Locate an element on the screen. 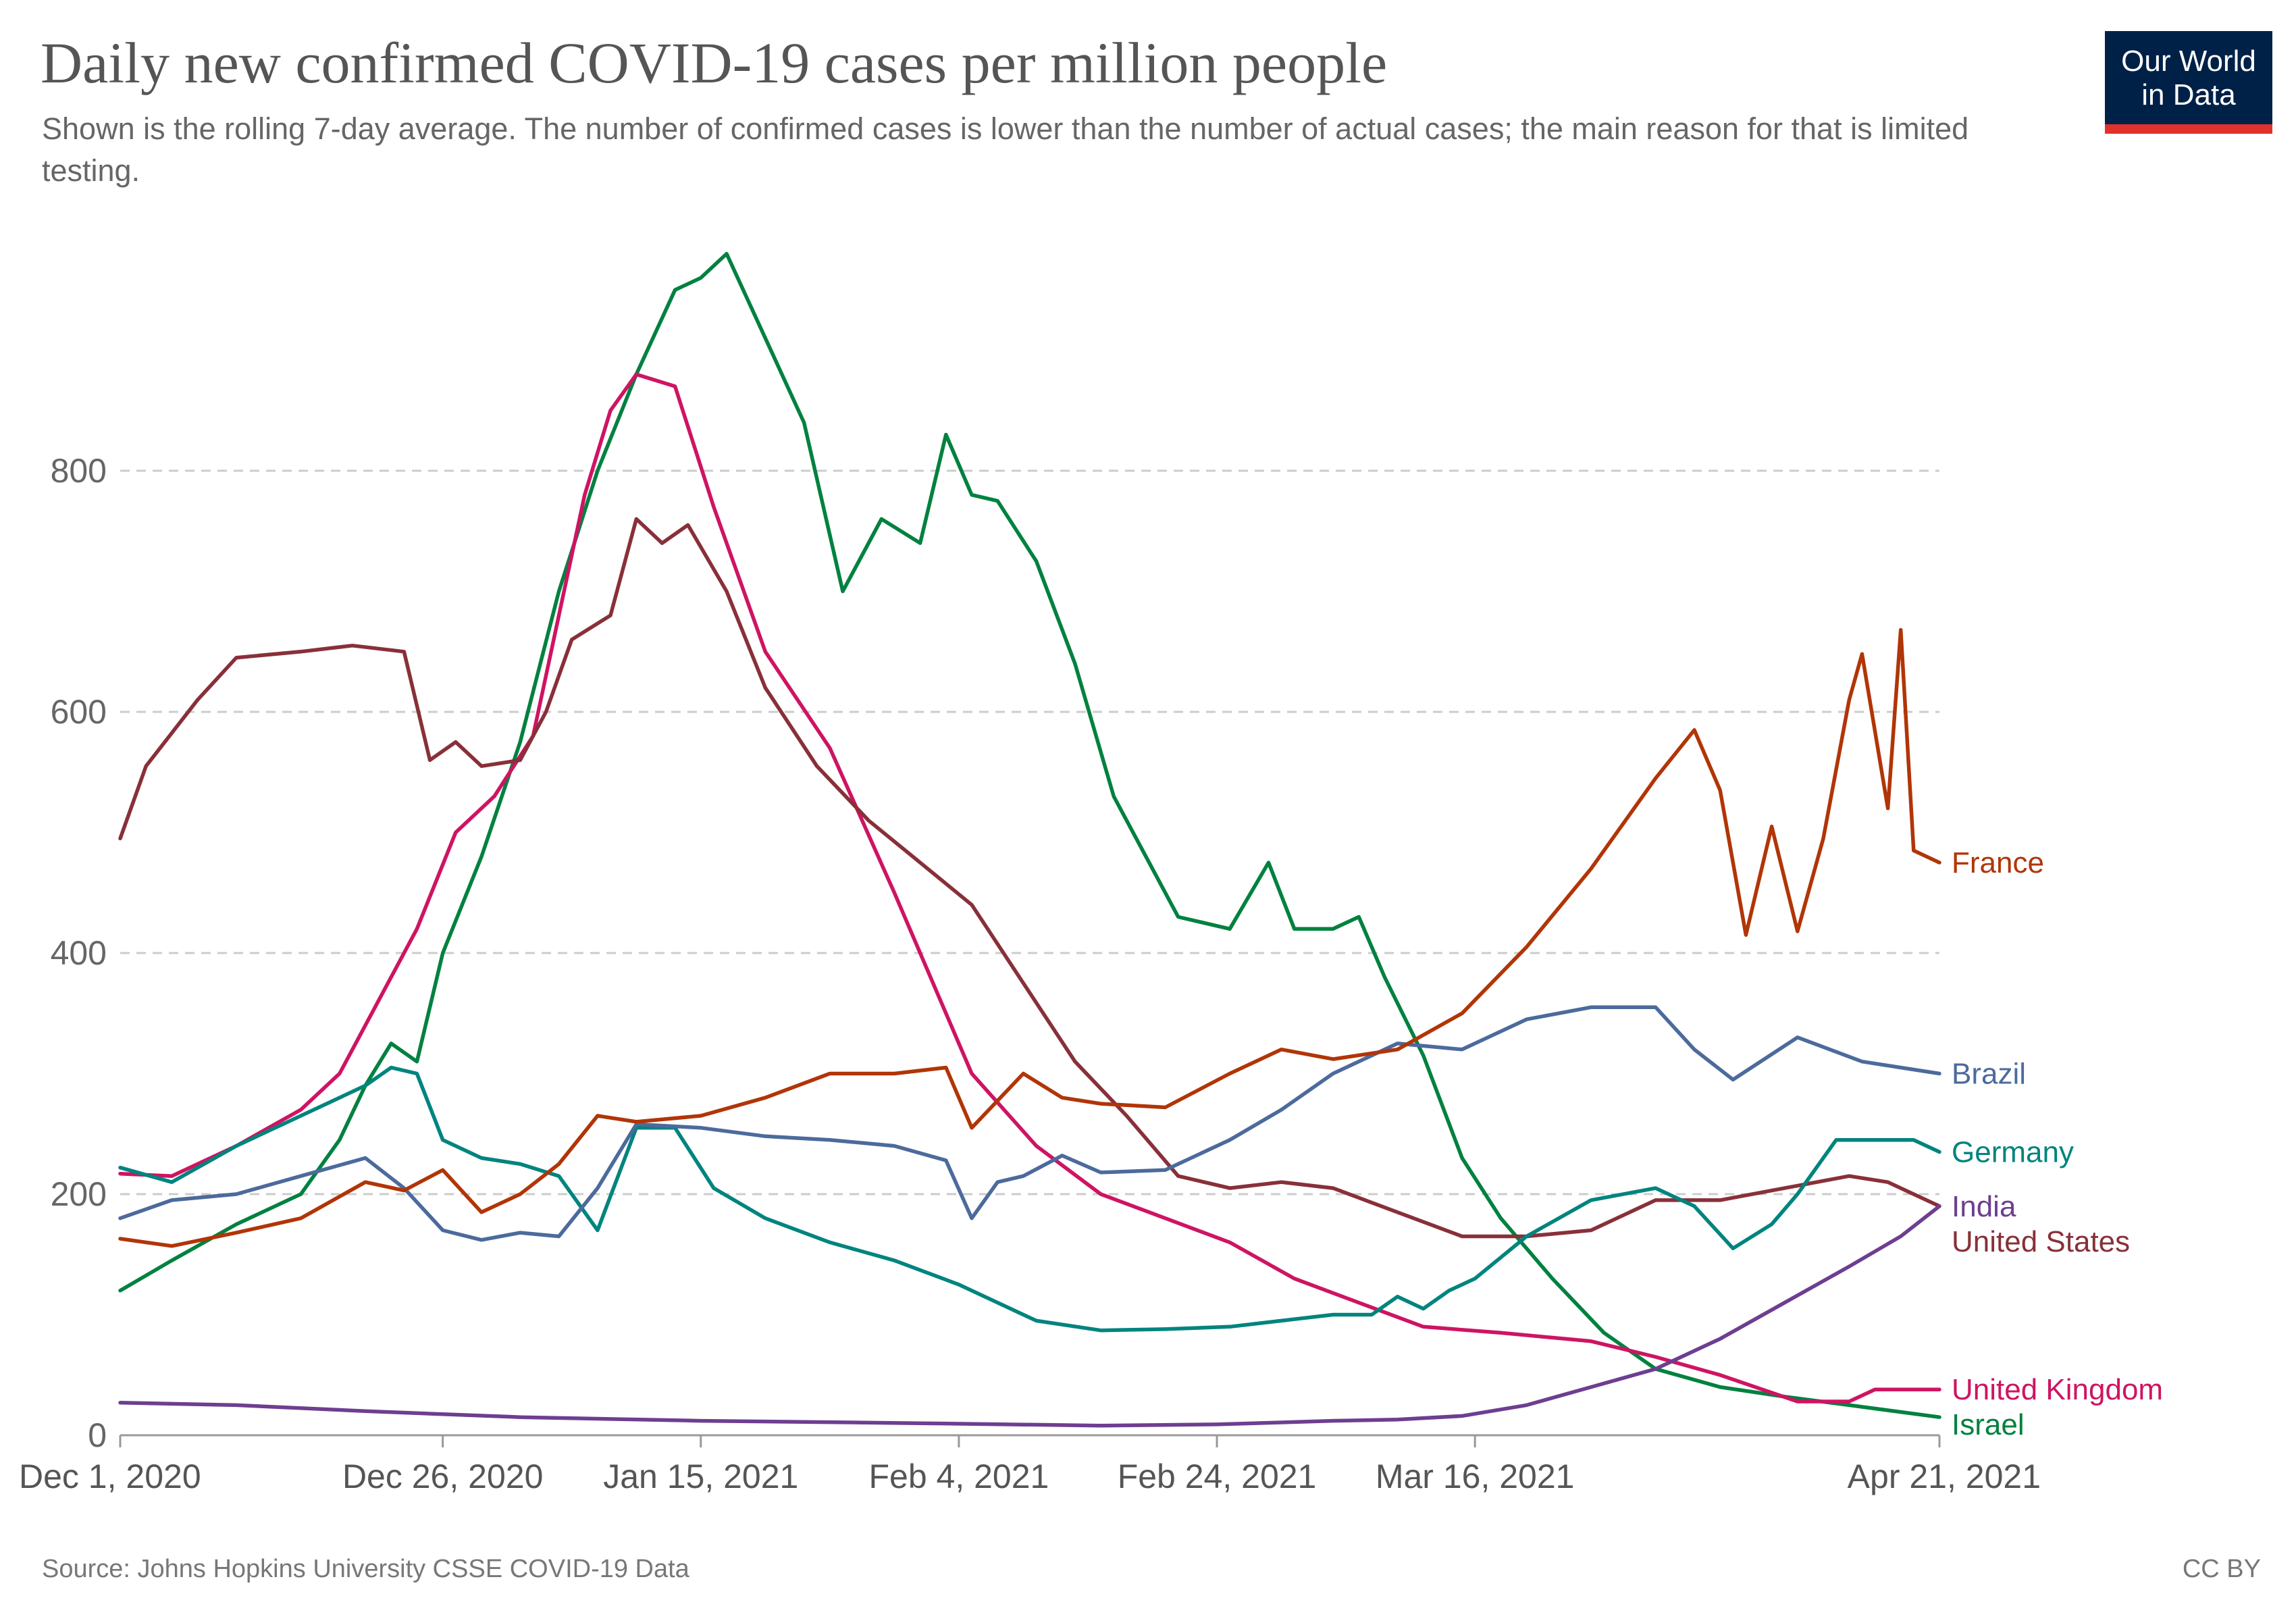  y-tick-label: 200 is located at coordinates (79, 1194).